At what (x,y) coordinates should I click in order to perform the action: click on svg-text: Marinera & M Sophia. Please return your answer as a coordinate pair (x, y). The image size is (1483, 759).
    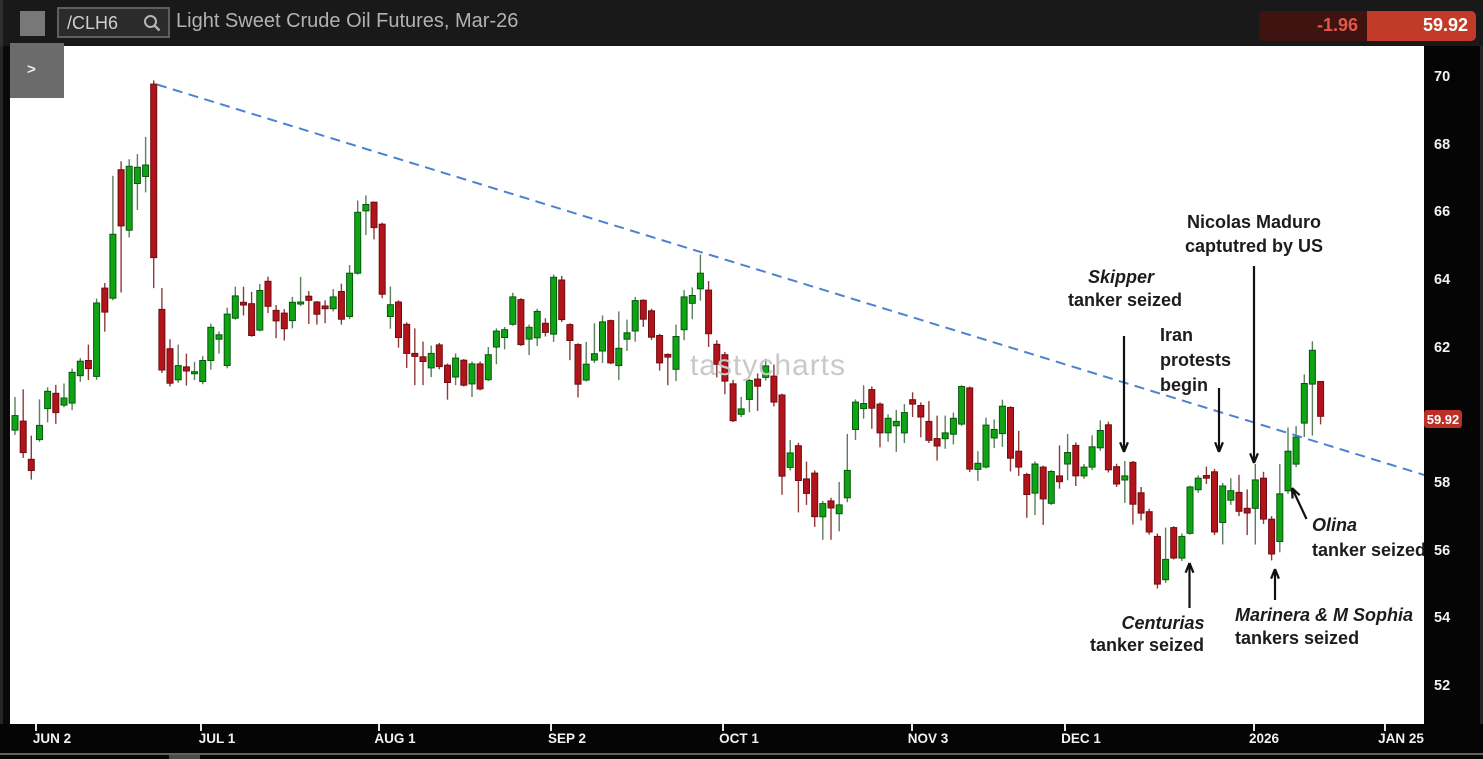
    Looking at the image, I should click on (1324, 615).